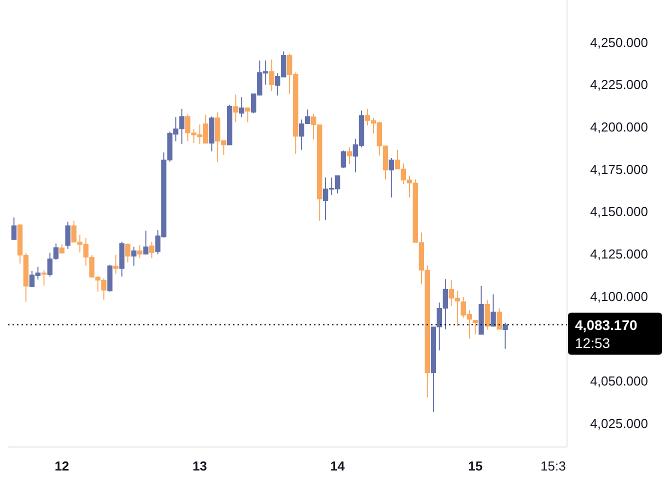 The height and width of the screenshot is (500, 670). What do you see at coordinates (475, 466) in the screenshot?
I see `x-tick-label: 15` at bounding box center [475, 466].